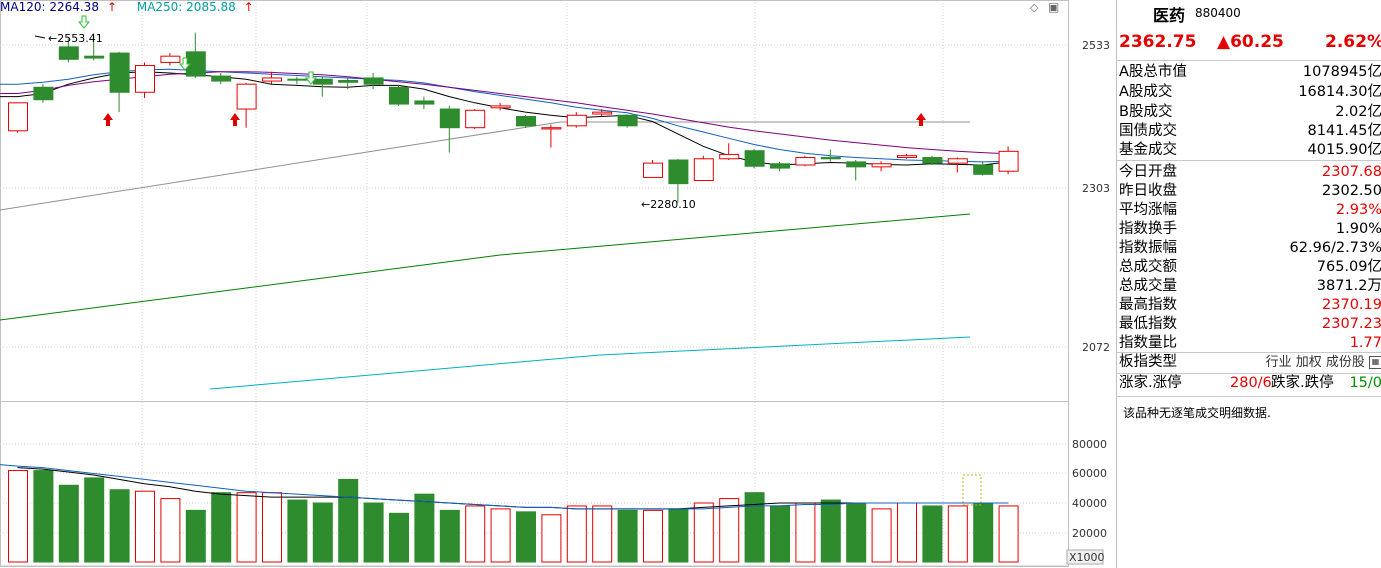 Image resolution: width=1381 pixels, height=568 pixels. I want to click on stat-row: 今日开盘 2307.68, so click(1250, 172).